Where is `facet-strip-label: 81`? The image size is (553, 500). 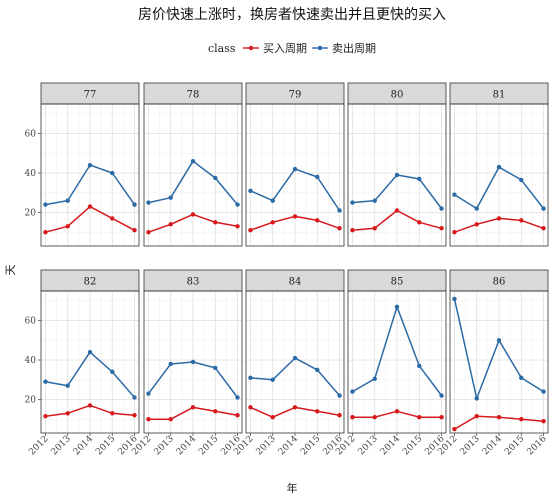 facet-strip-label: 81 is located at coordinates (499, 95).